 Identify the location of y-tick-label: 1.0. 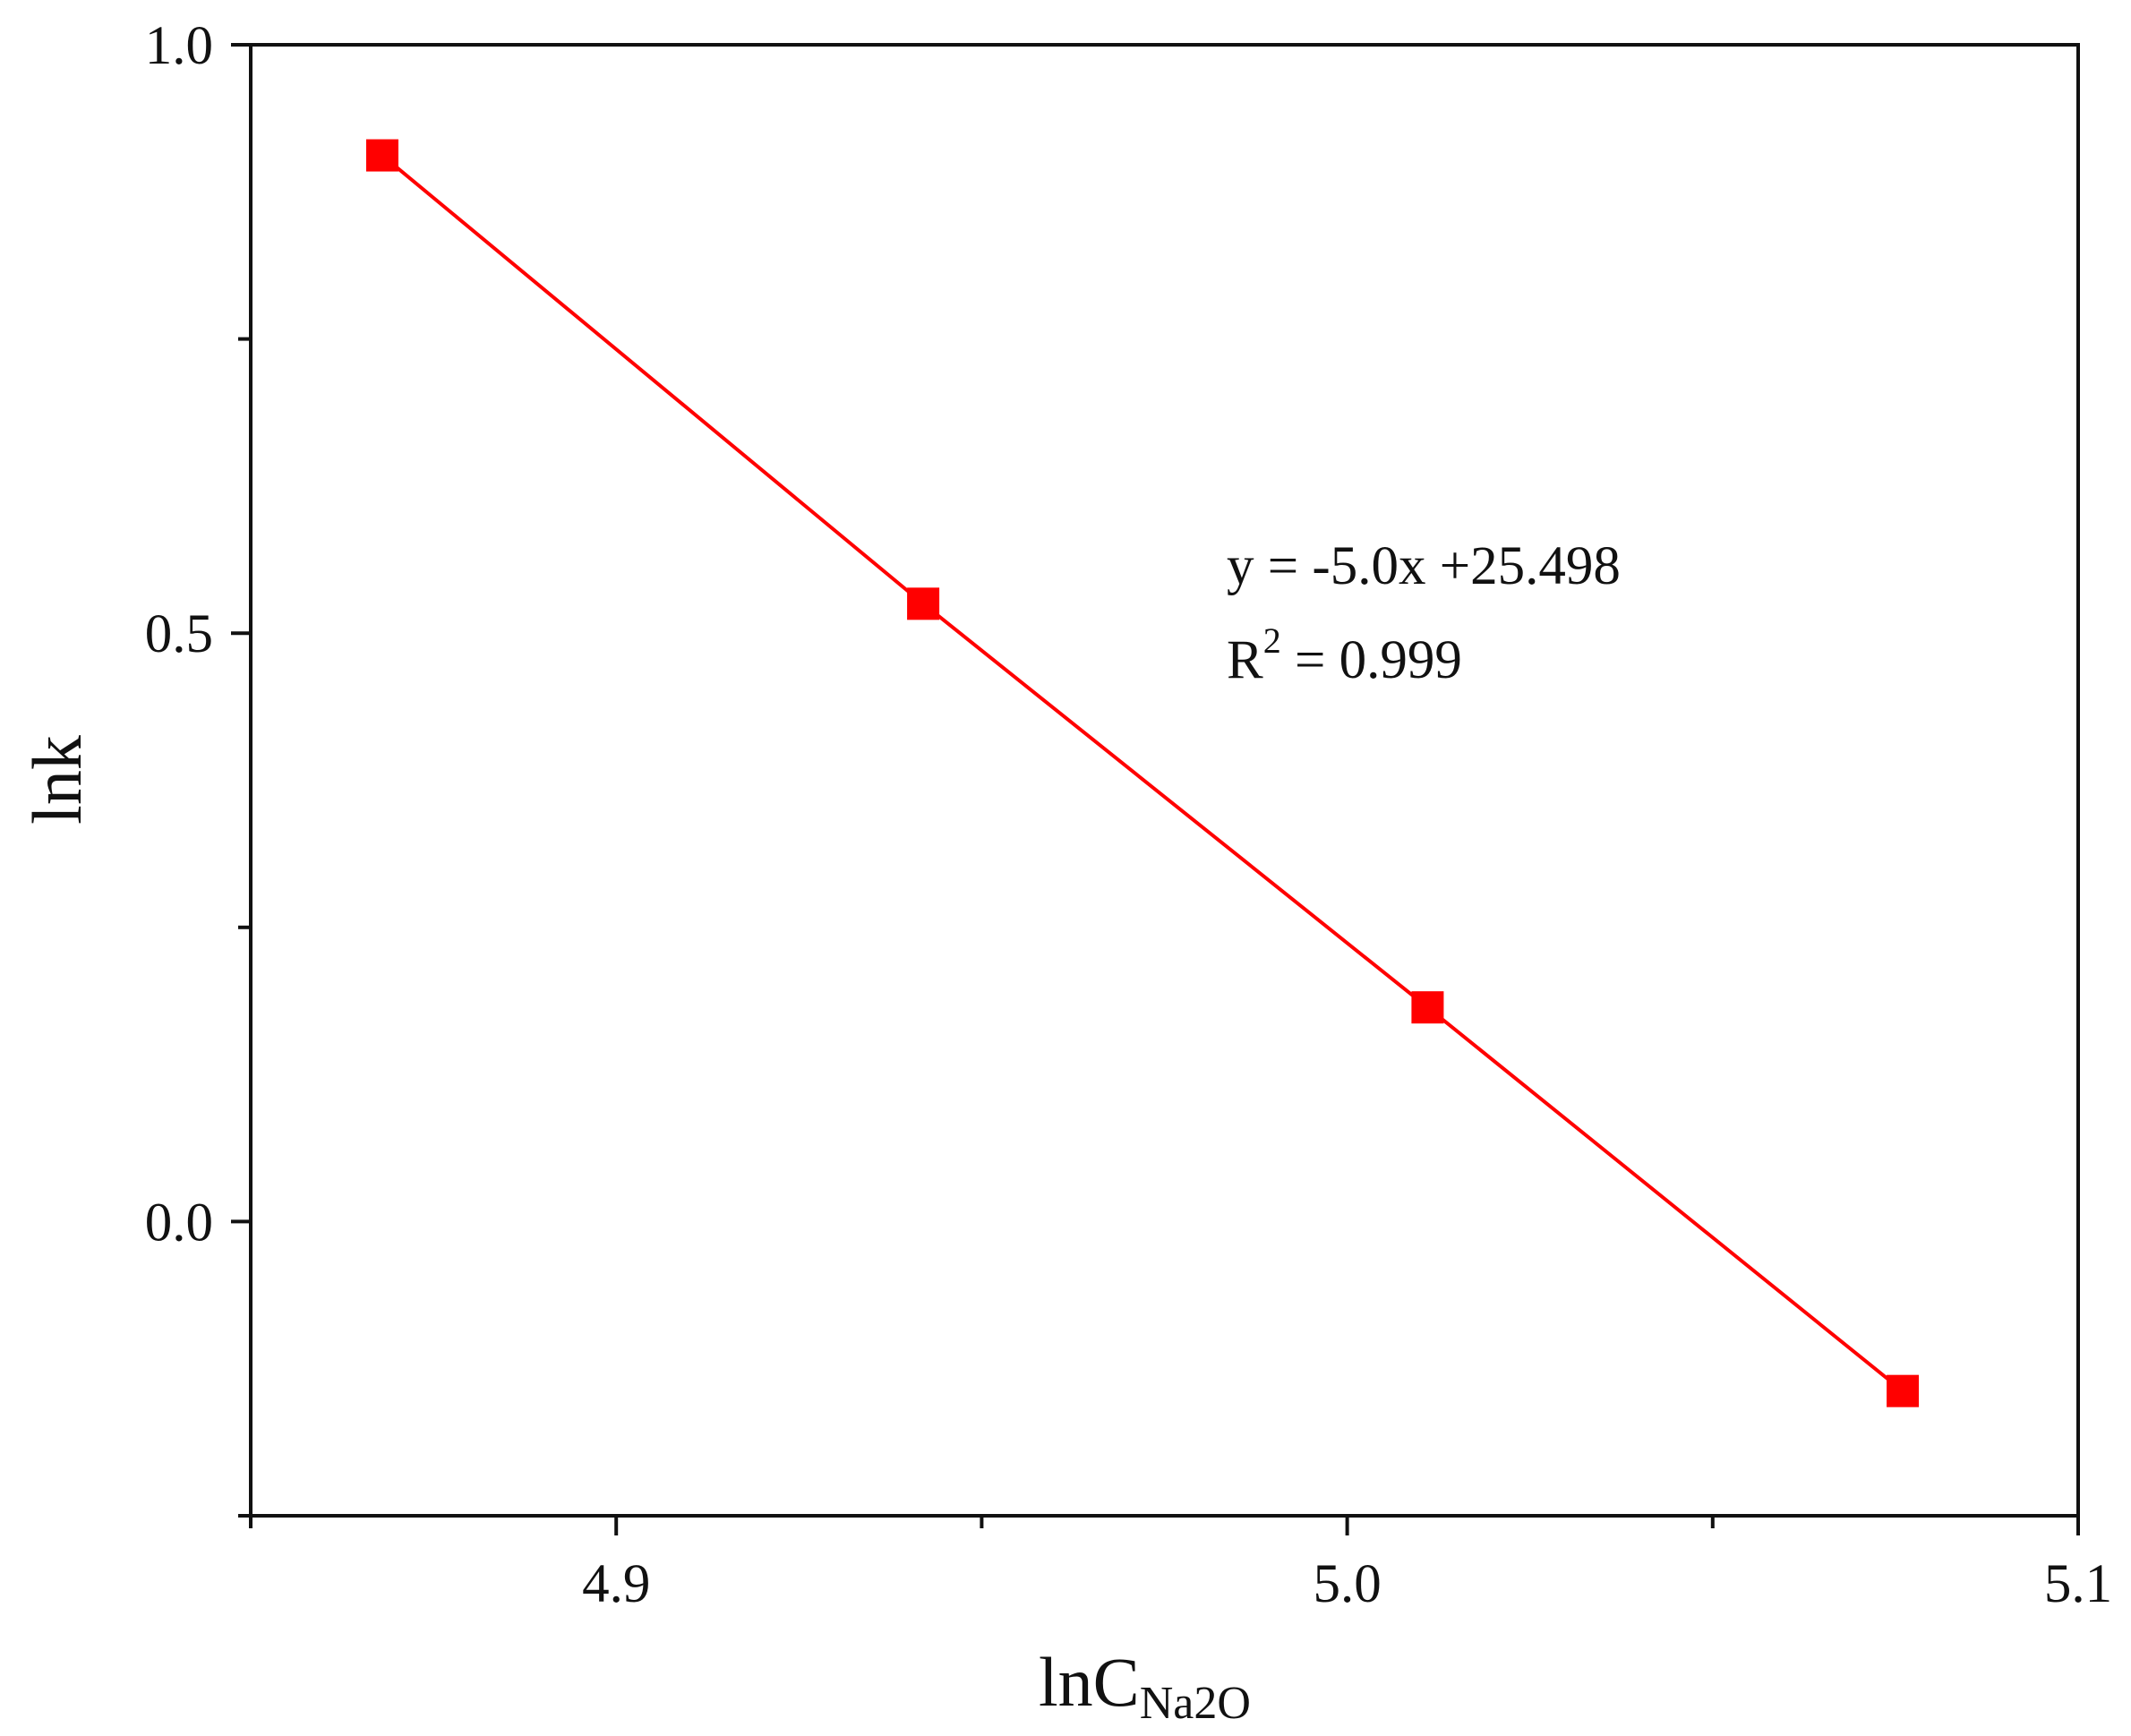
(179, 46).